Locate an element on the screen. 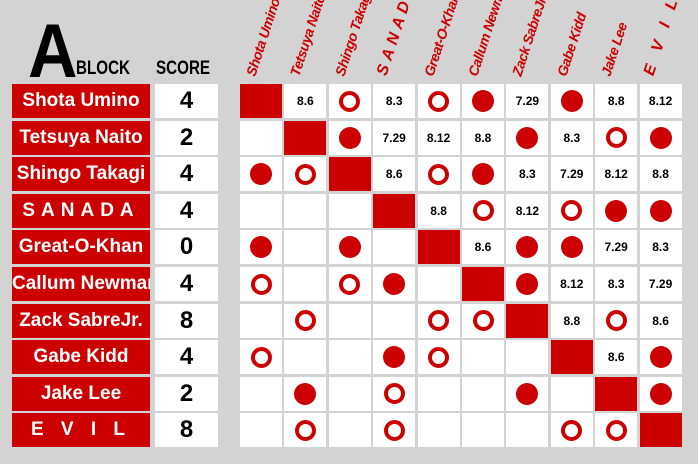  column-header: Shingo Takagi is located at coordinates (352, 42).